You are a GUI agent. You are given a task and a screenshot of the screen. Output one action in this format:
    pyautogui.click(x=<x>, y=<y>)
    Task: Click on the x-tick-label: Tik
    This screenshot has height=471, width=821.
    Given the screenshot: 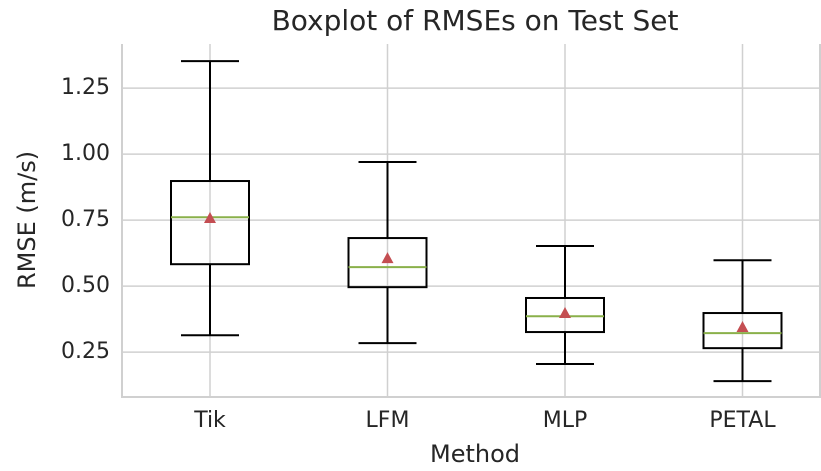 What is the action you would take?
    pyautogui.click(x=209, y=420)
    